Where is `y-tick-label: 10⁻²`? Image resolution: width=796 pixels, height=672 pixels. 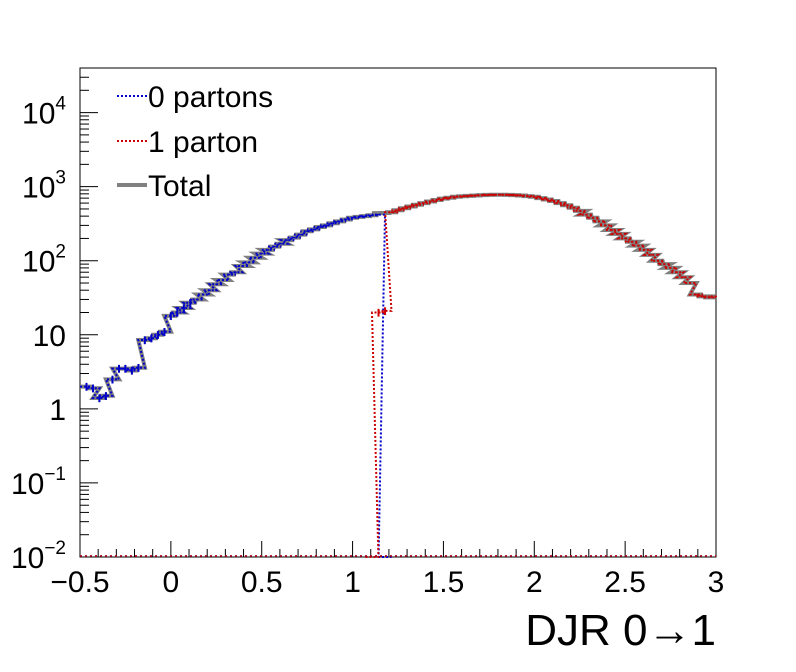
y-tick-label: 10⁻² is located at coordinates (38, 556).